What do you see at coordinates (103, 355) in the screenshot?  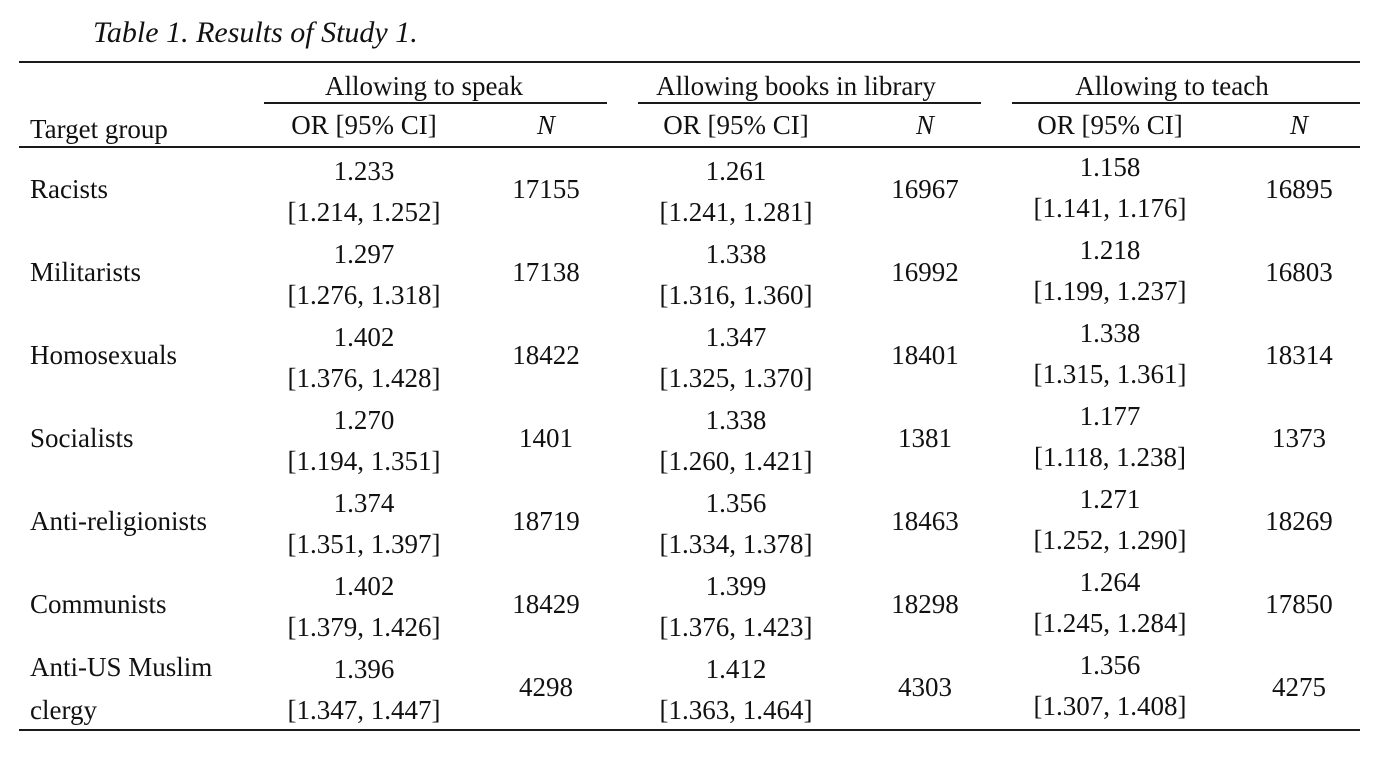 I see `row-2-target-group: Homosexuals` at bounding box center [103, 355].